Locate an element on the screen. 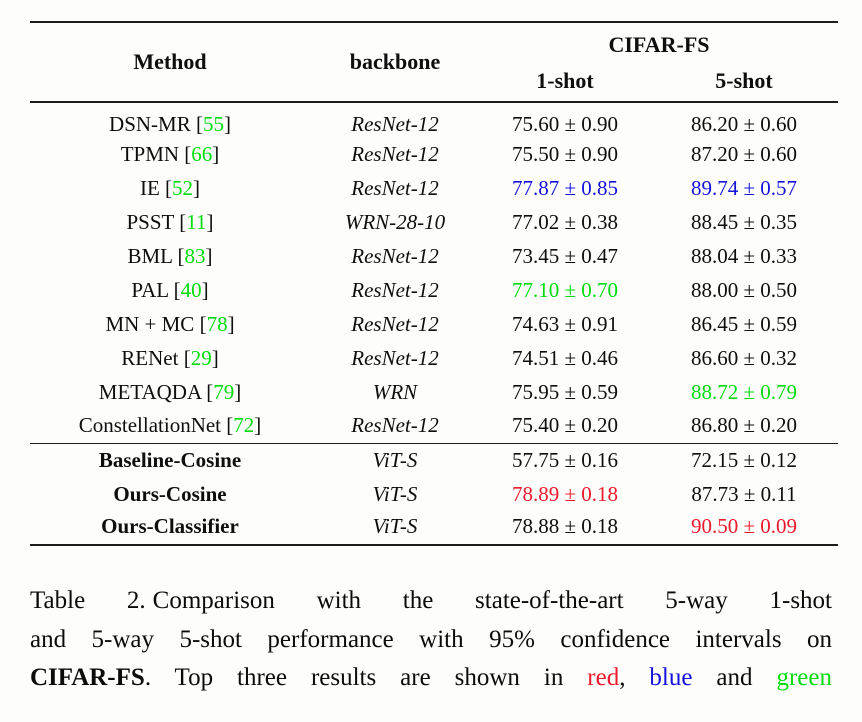 The image size is (862, 722). method-cell: PAL [40] is located at coordinates (170, 289).